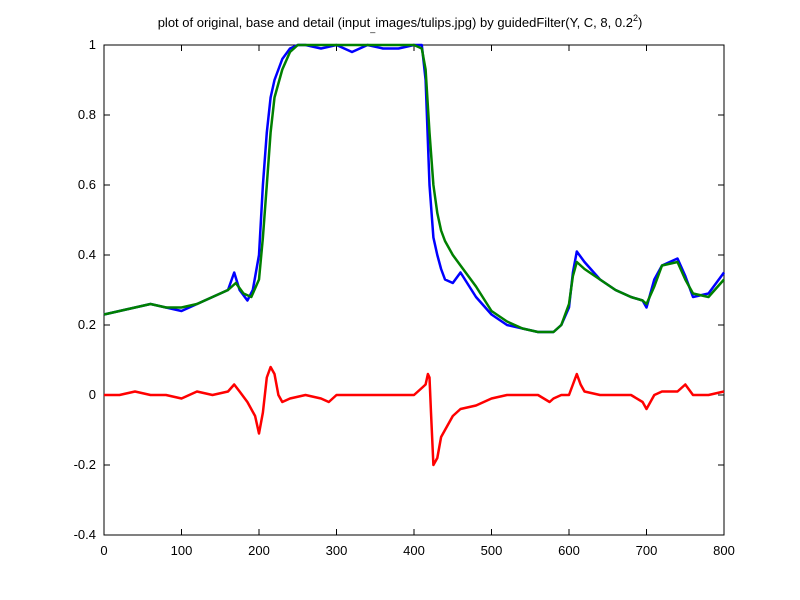  I want to click on x-tick-label: 400, so click(414, 550).